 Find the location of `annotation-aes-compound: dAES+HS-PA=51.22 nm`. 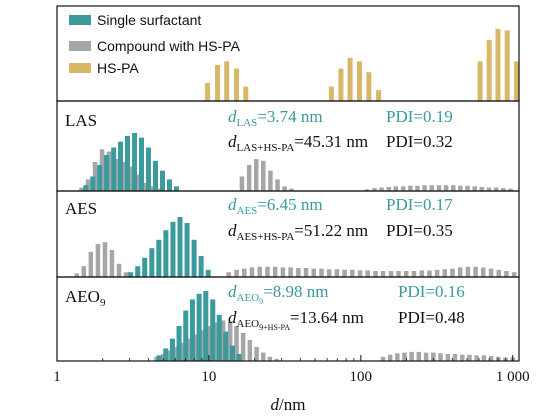

annotation-aes-compound: dAES+HS-PA=51.22 nm is located at coordinates (298, 232).